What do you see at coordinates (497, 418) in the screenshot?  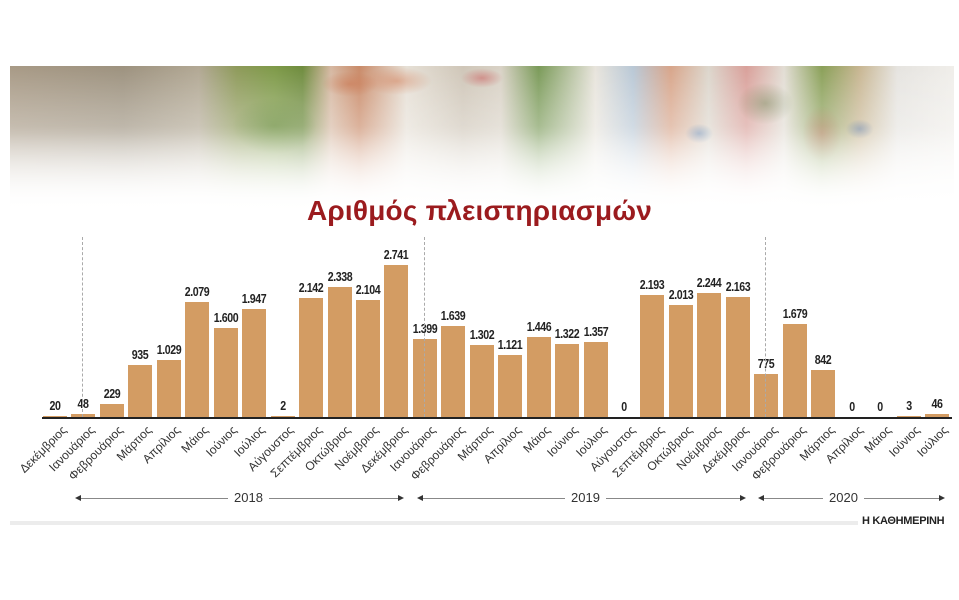 I see `x-axis-baseline` at bounding box center [497, 418].